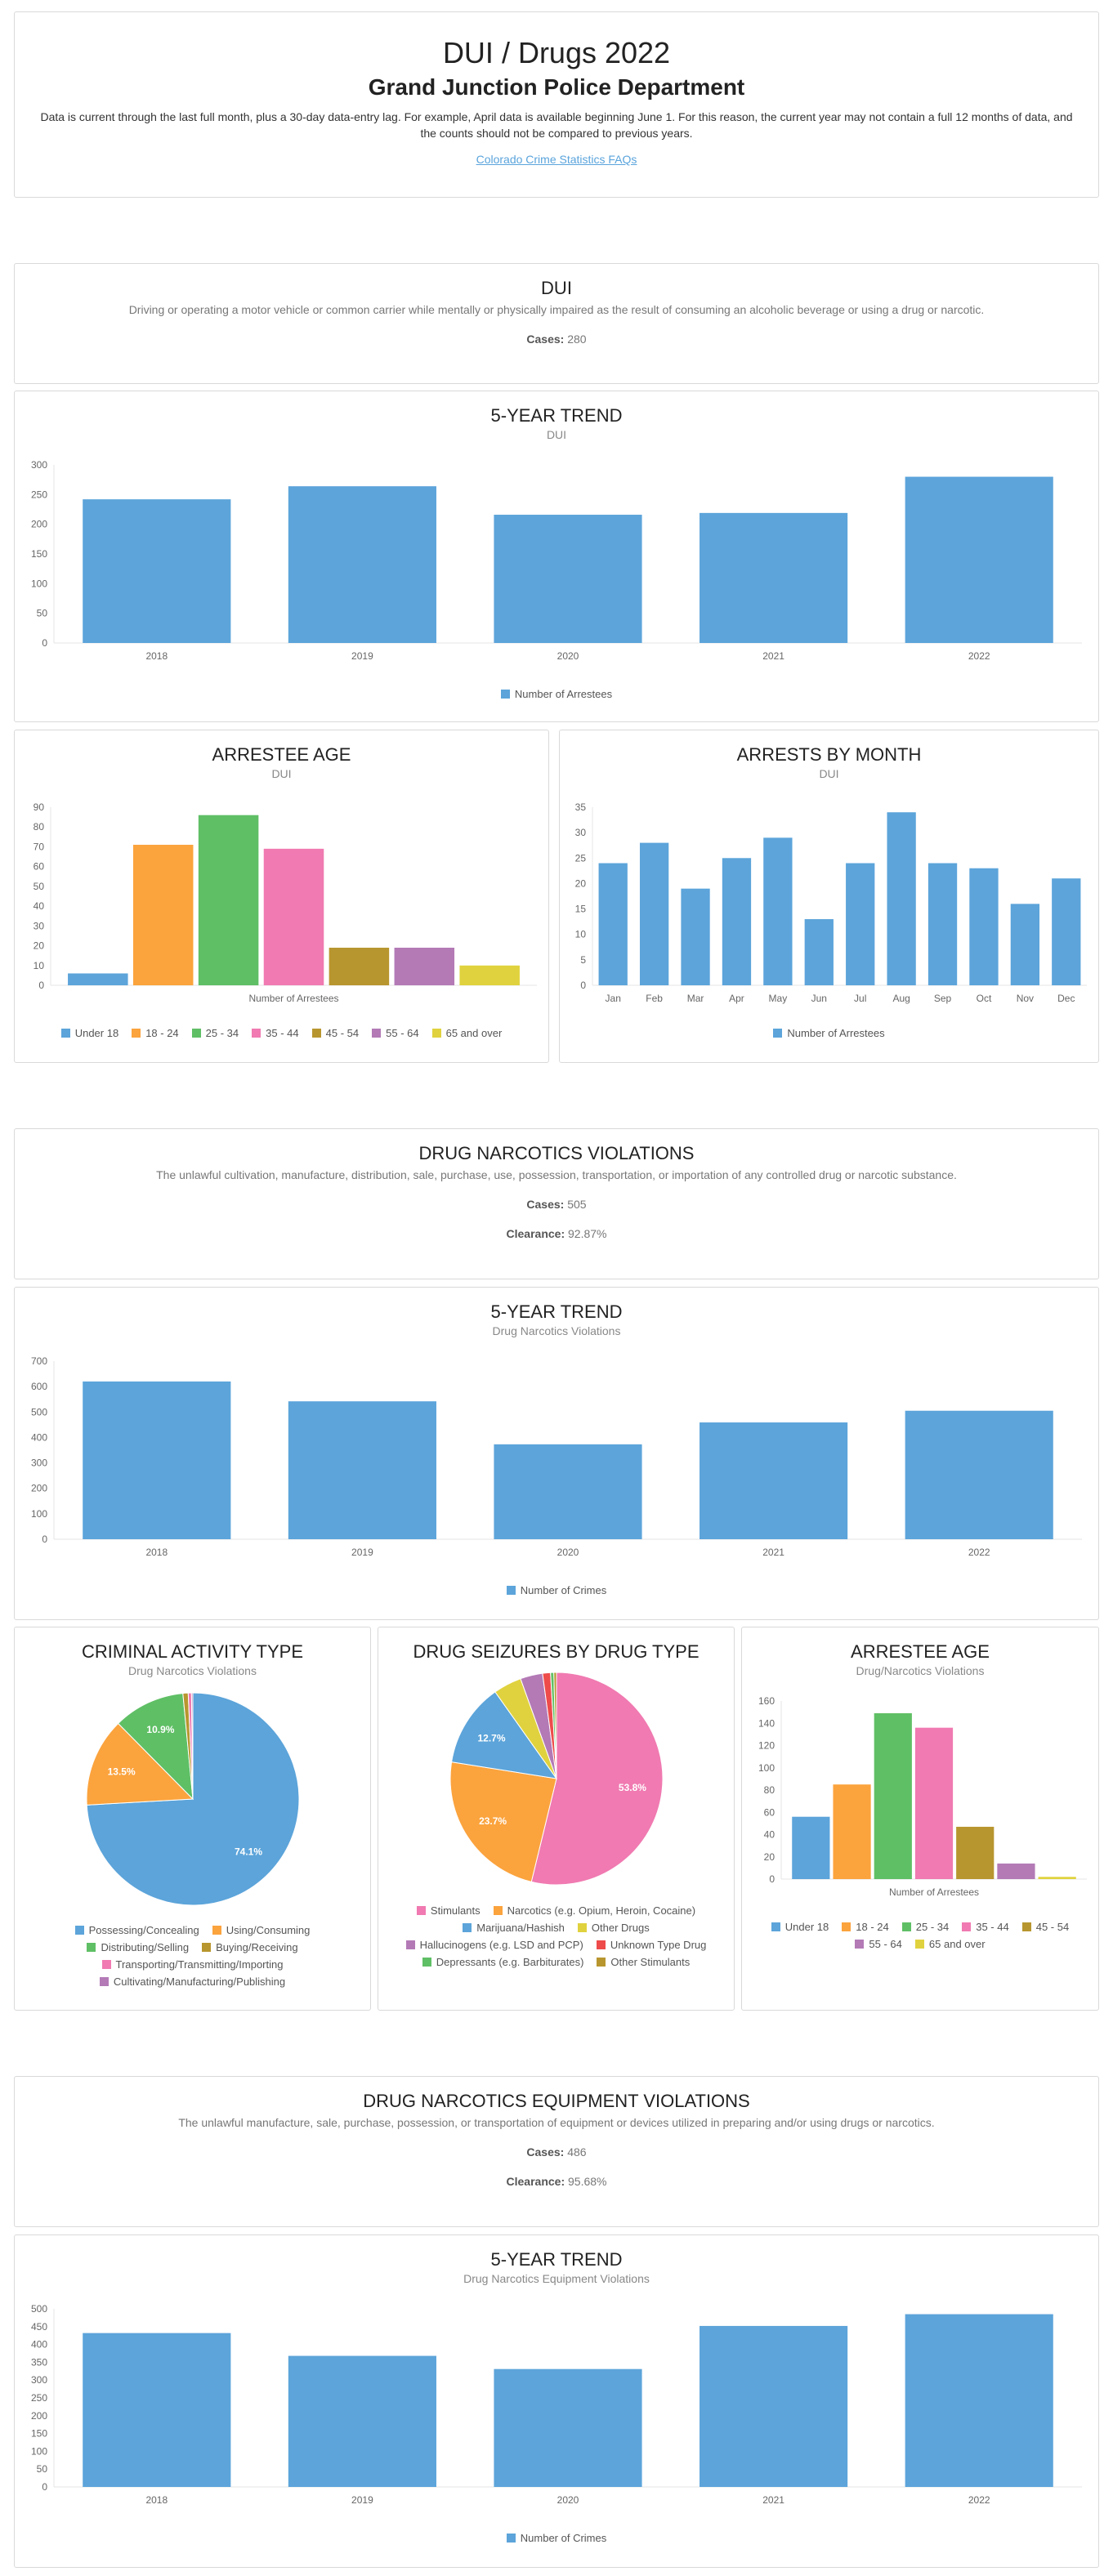 Image resolution: width=1113 pixels, height=2576 pixels. Describe the element at coordinates (613, 1928) in the screenshot. I see `legend-item: Other Drugs` at that location.